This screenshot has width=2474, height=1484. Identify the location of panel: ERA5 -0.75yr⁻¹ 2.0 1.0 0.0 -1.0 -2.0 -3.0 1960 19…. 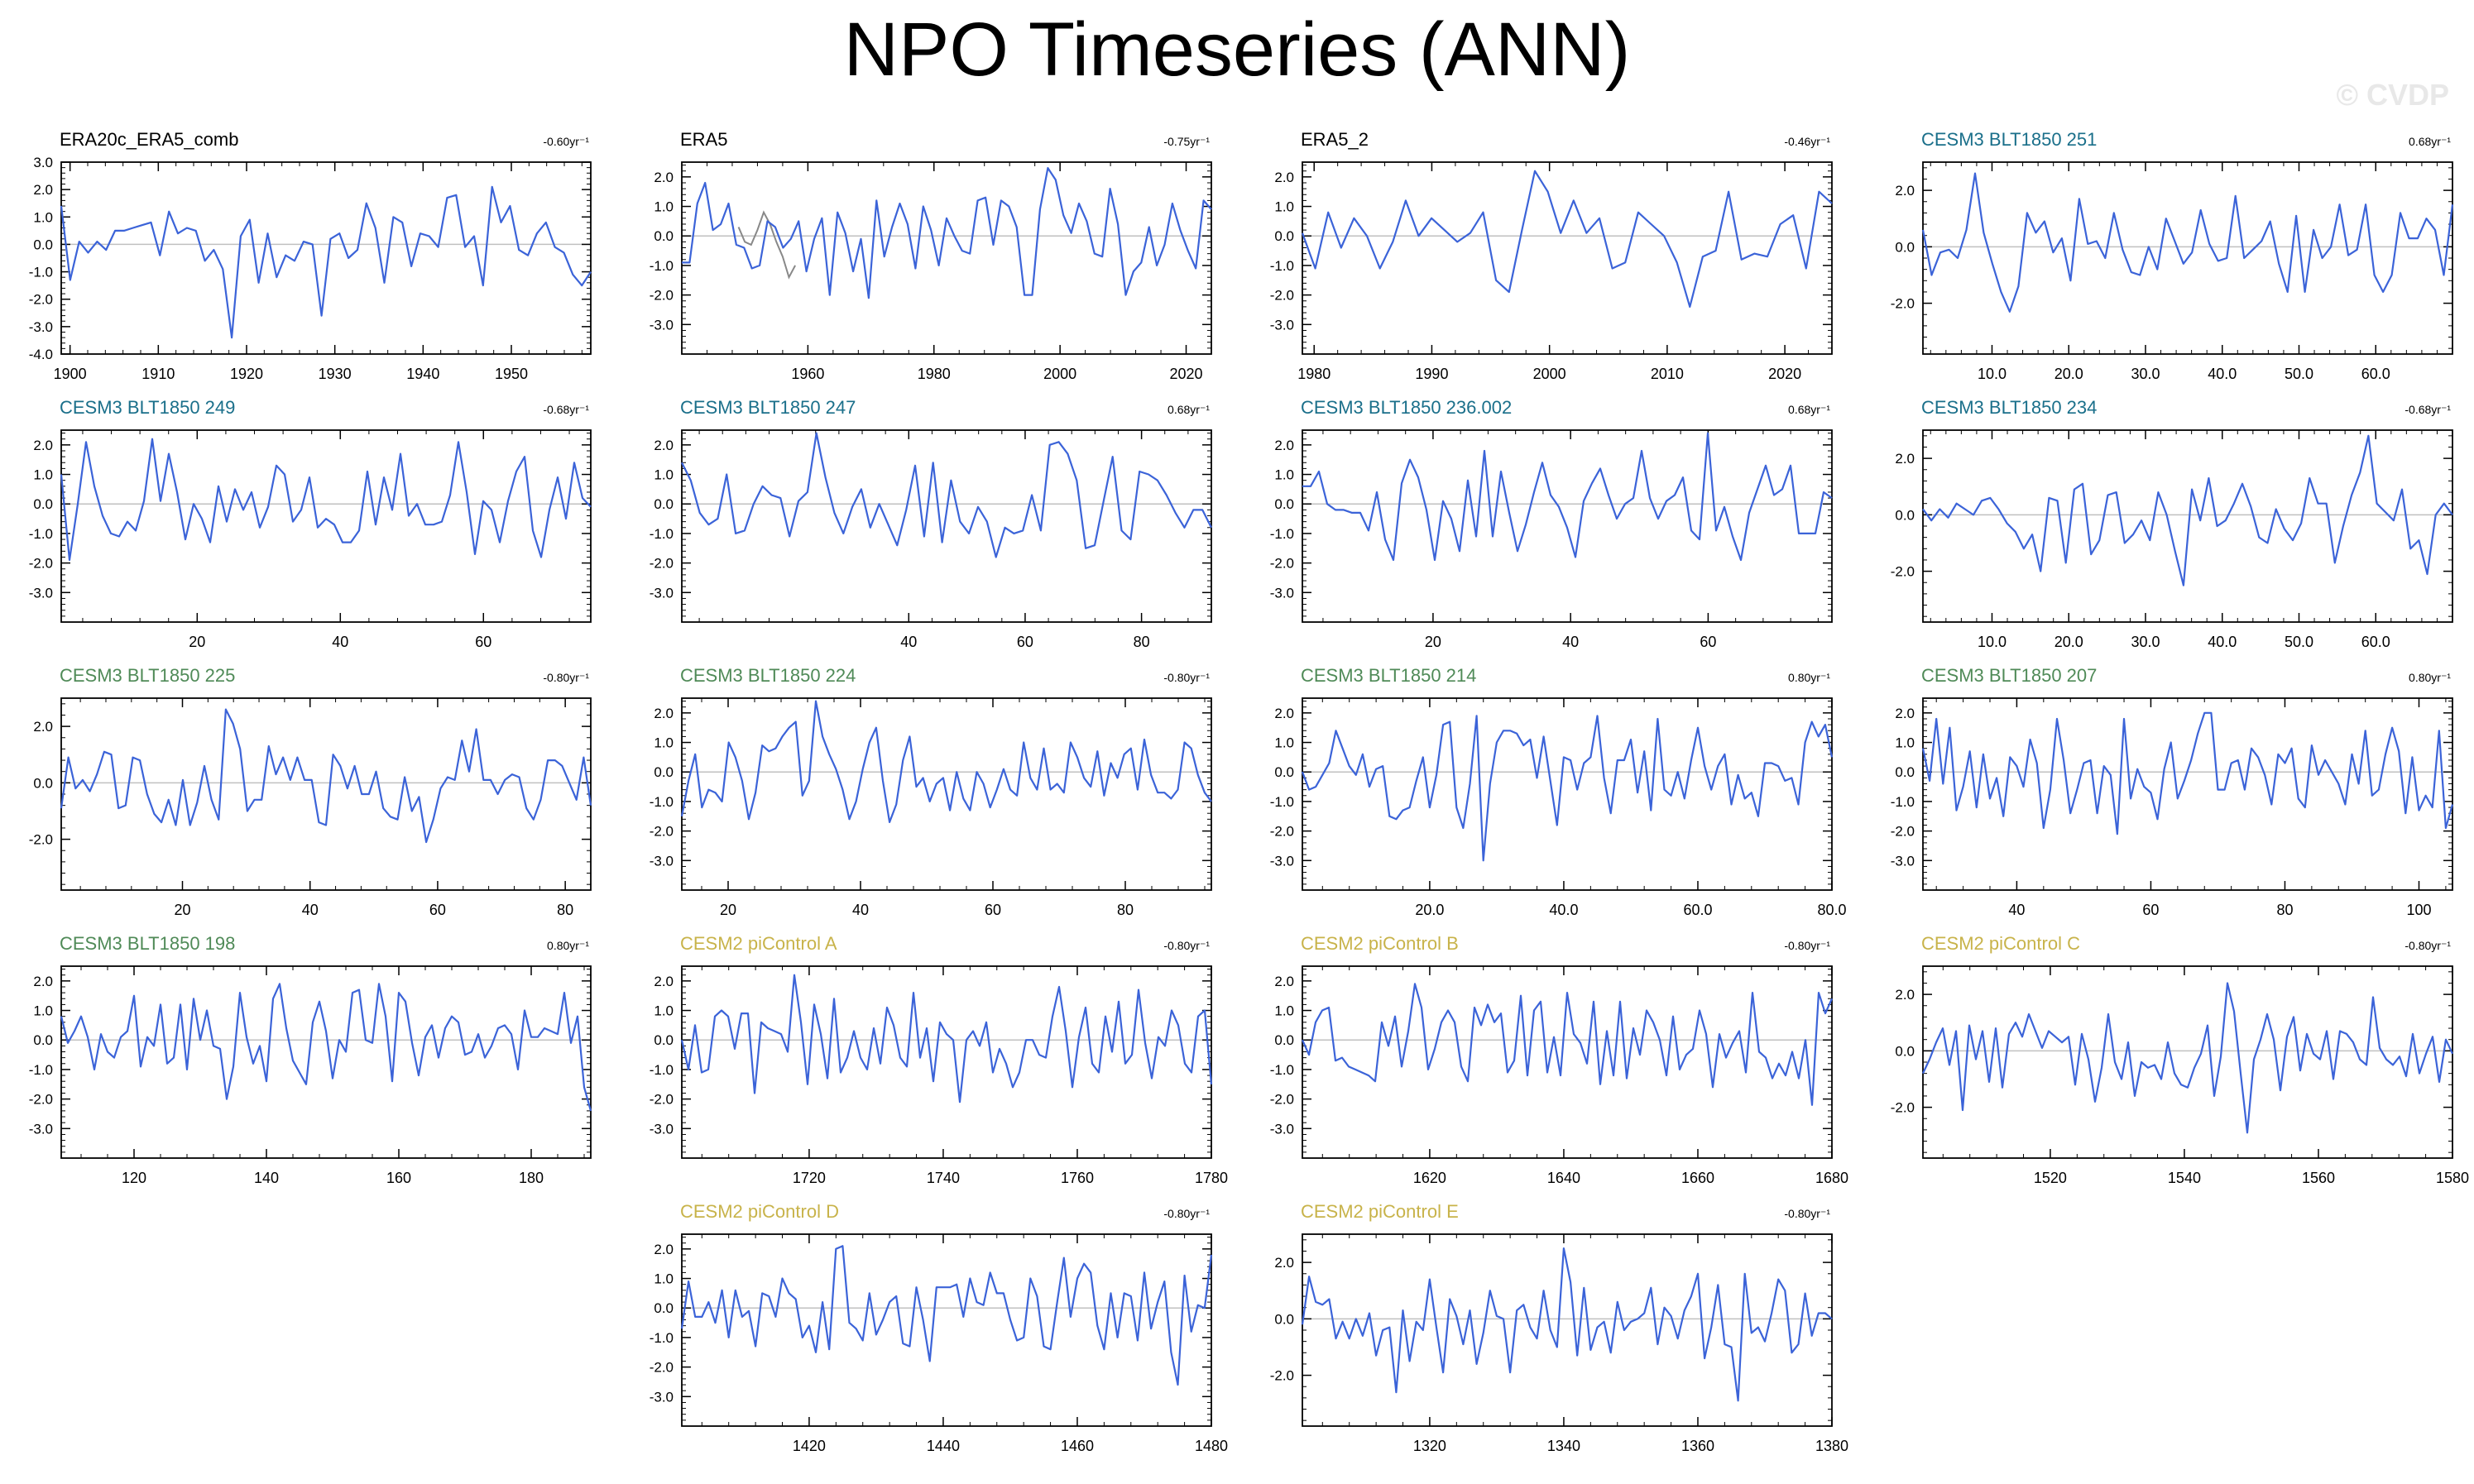
(931, 255).